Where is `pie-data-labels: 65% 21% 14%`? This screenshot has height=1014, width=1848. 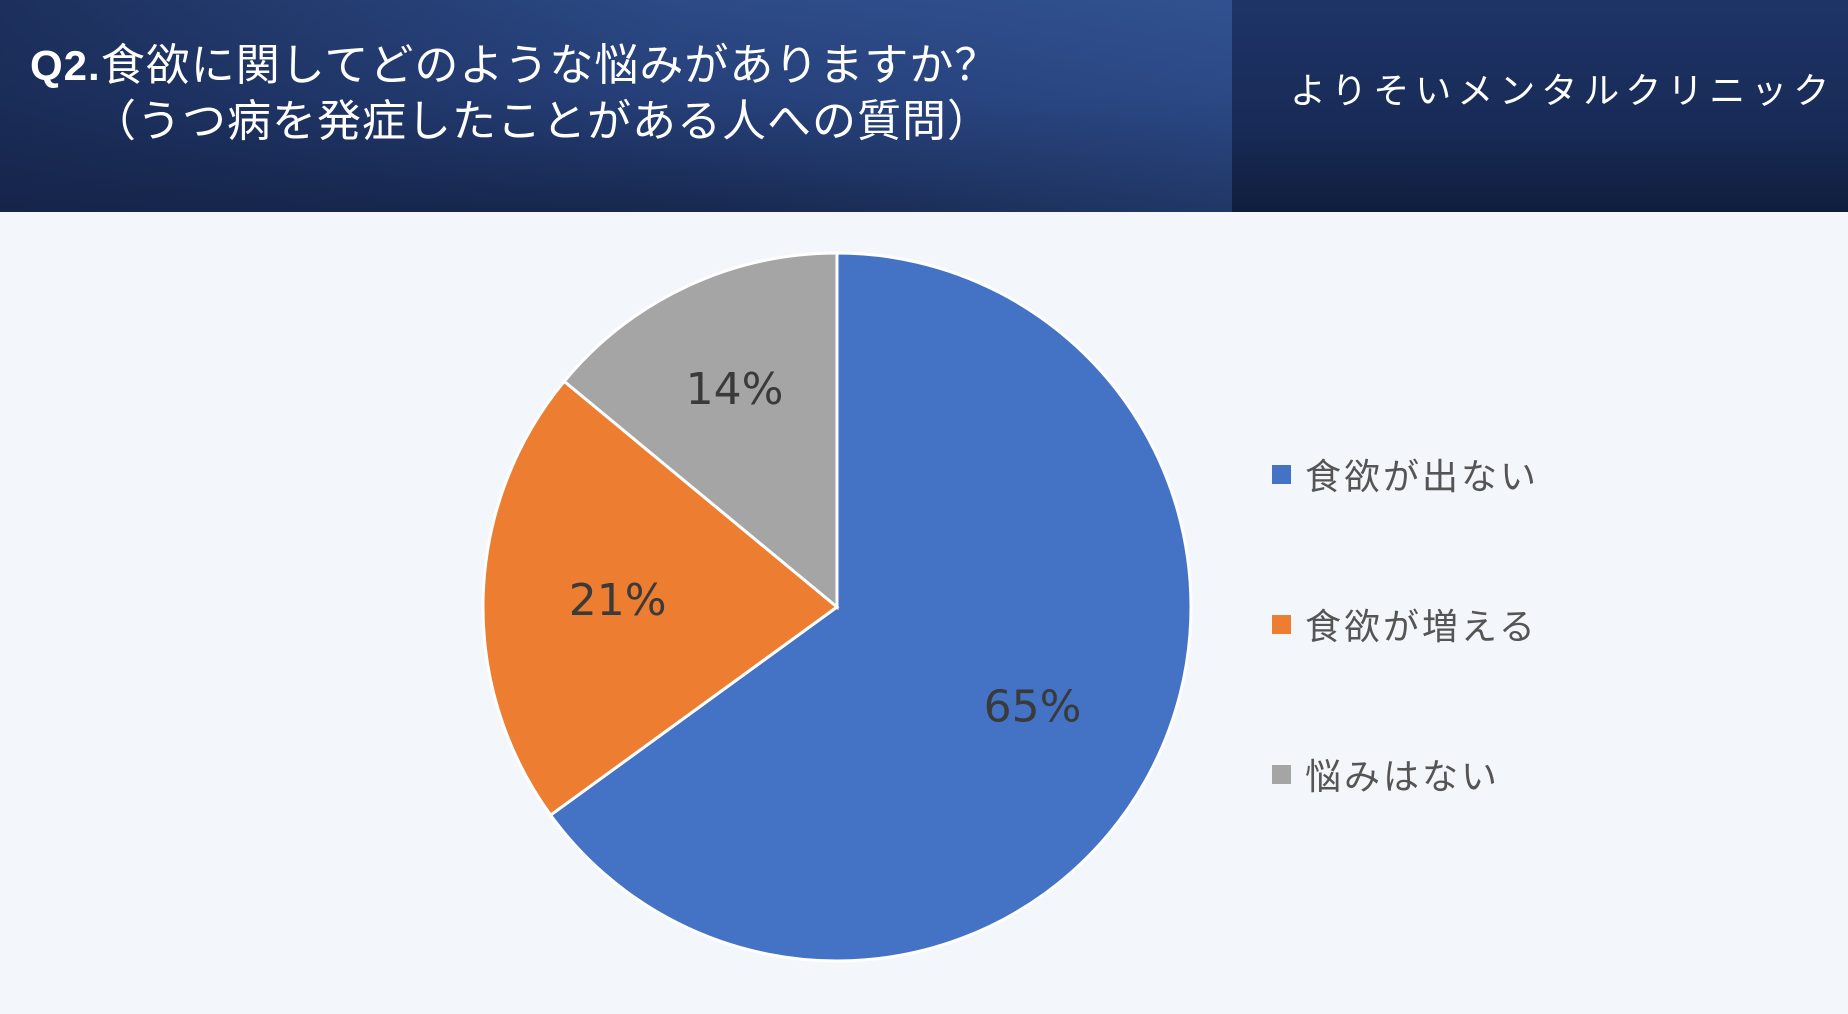
pie-data-labels: 65% 21% 14% is located at coordinates (825, 548).